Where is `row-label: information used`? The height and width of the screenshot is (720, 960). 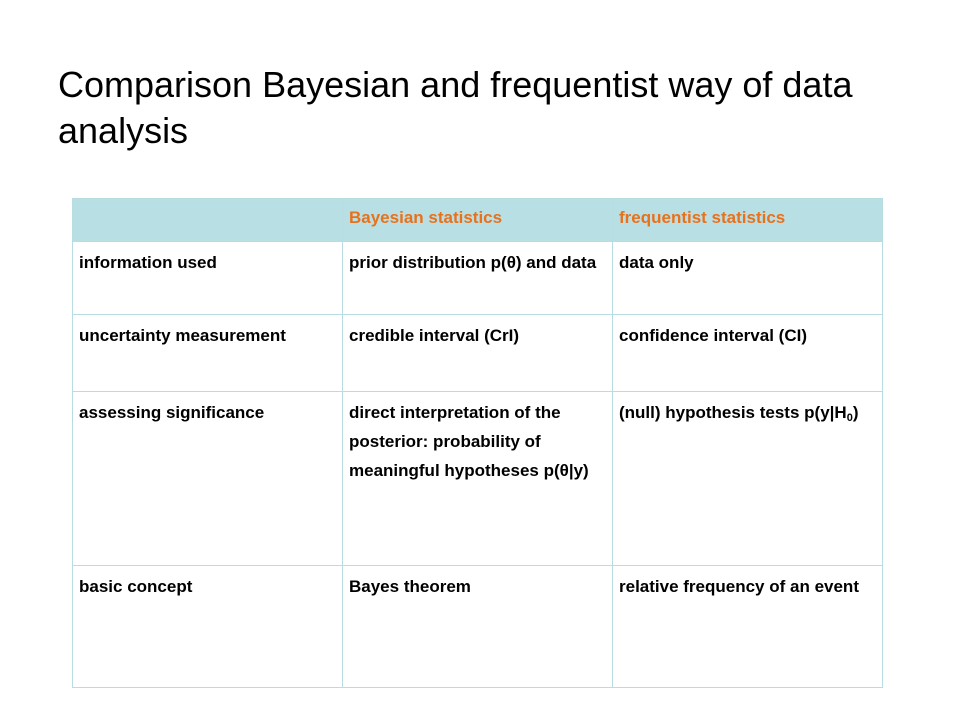
row-label: information used is located at coordinates (207, 278).